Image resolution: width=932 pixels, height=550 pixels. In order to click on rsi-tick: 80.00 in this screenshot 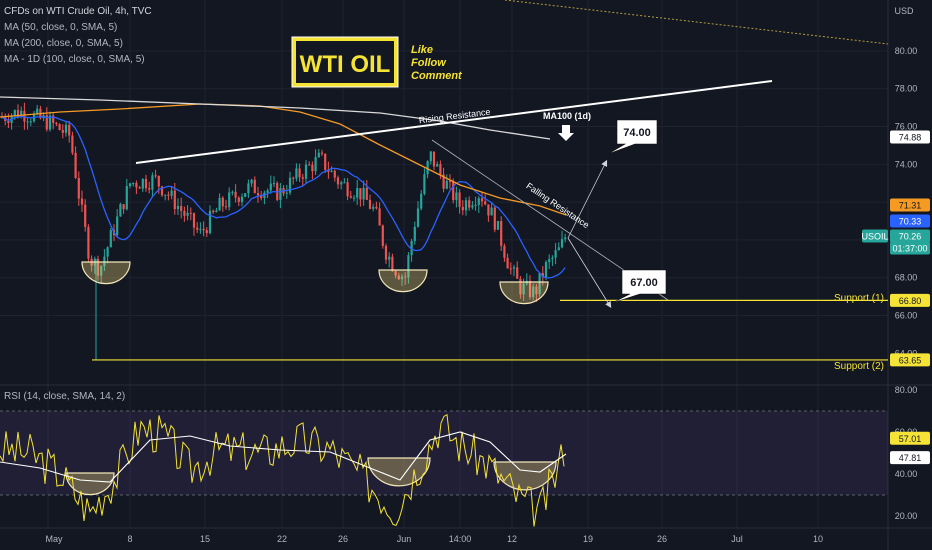, I will do `click(906, 390)`.